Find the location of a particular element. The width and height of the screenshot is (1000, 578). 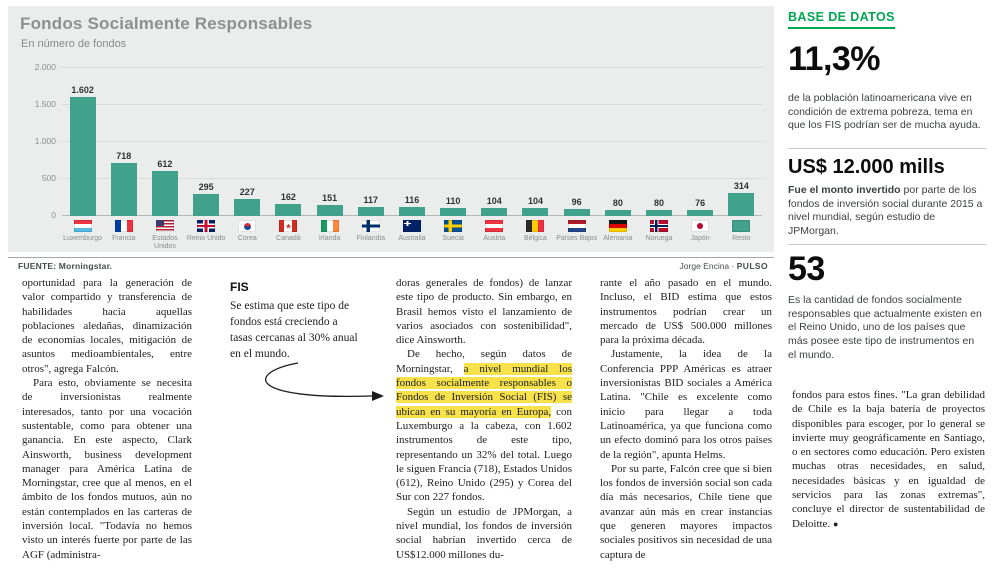

flag-column: Canadá is located at coordinates (288, 235).